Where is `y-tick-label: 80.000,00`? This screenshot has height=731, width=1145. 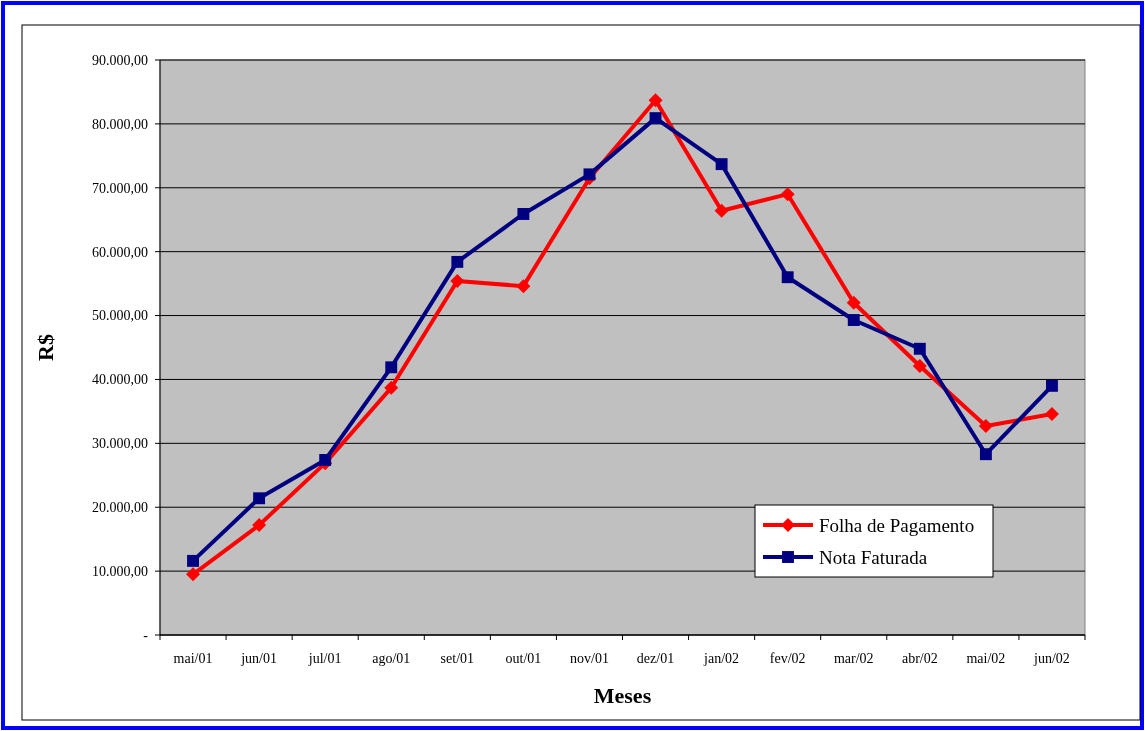
y-tick-label: 80.000,00 is located at coordinates (120, 124).